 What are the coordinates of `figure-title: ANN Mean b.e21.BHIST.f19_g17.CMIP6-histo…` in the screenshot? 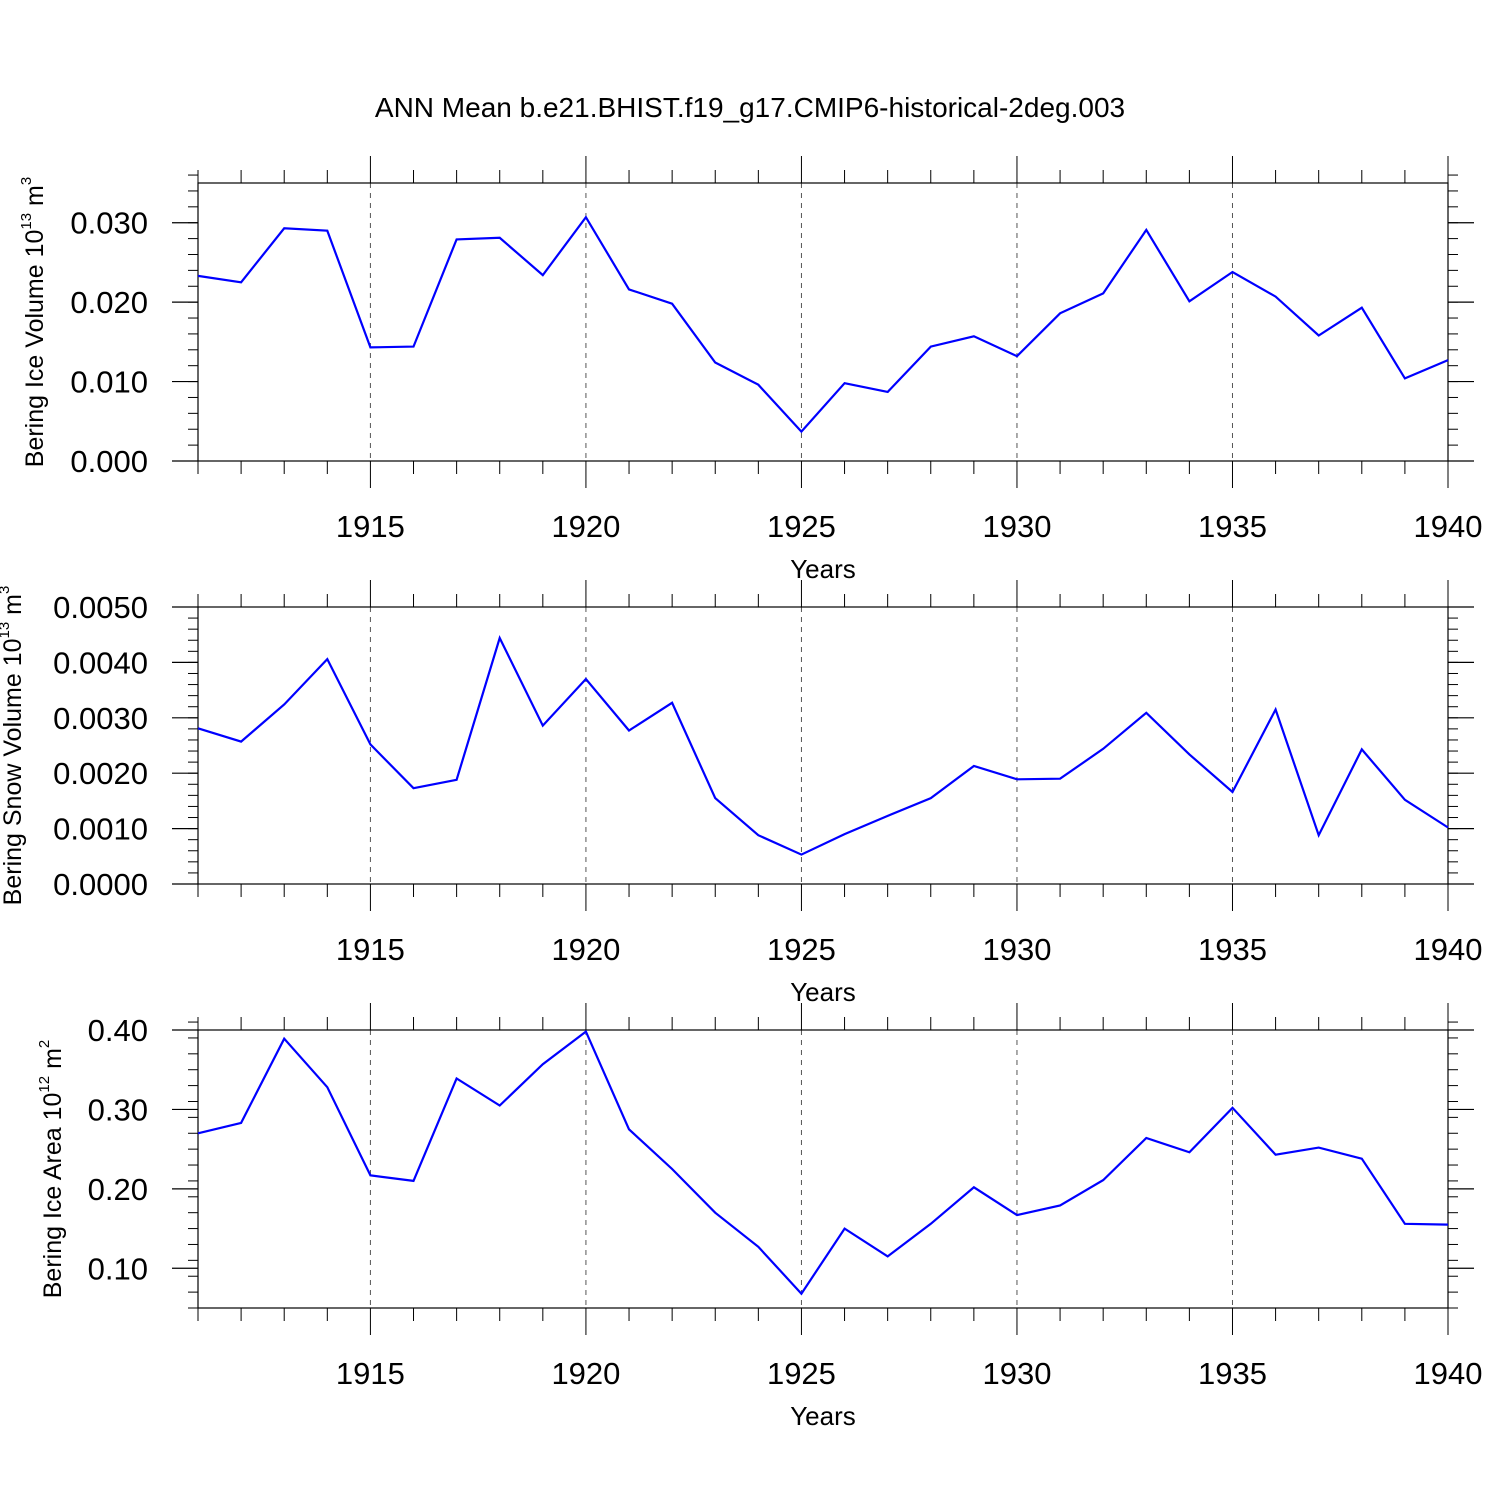 It's located at (750, 107).